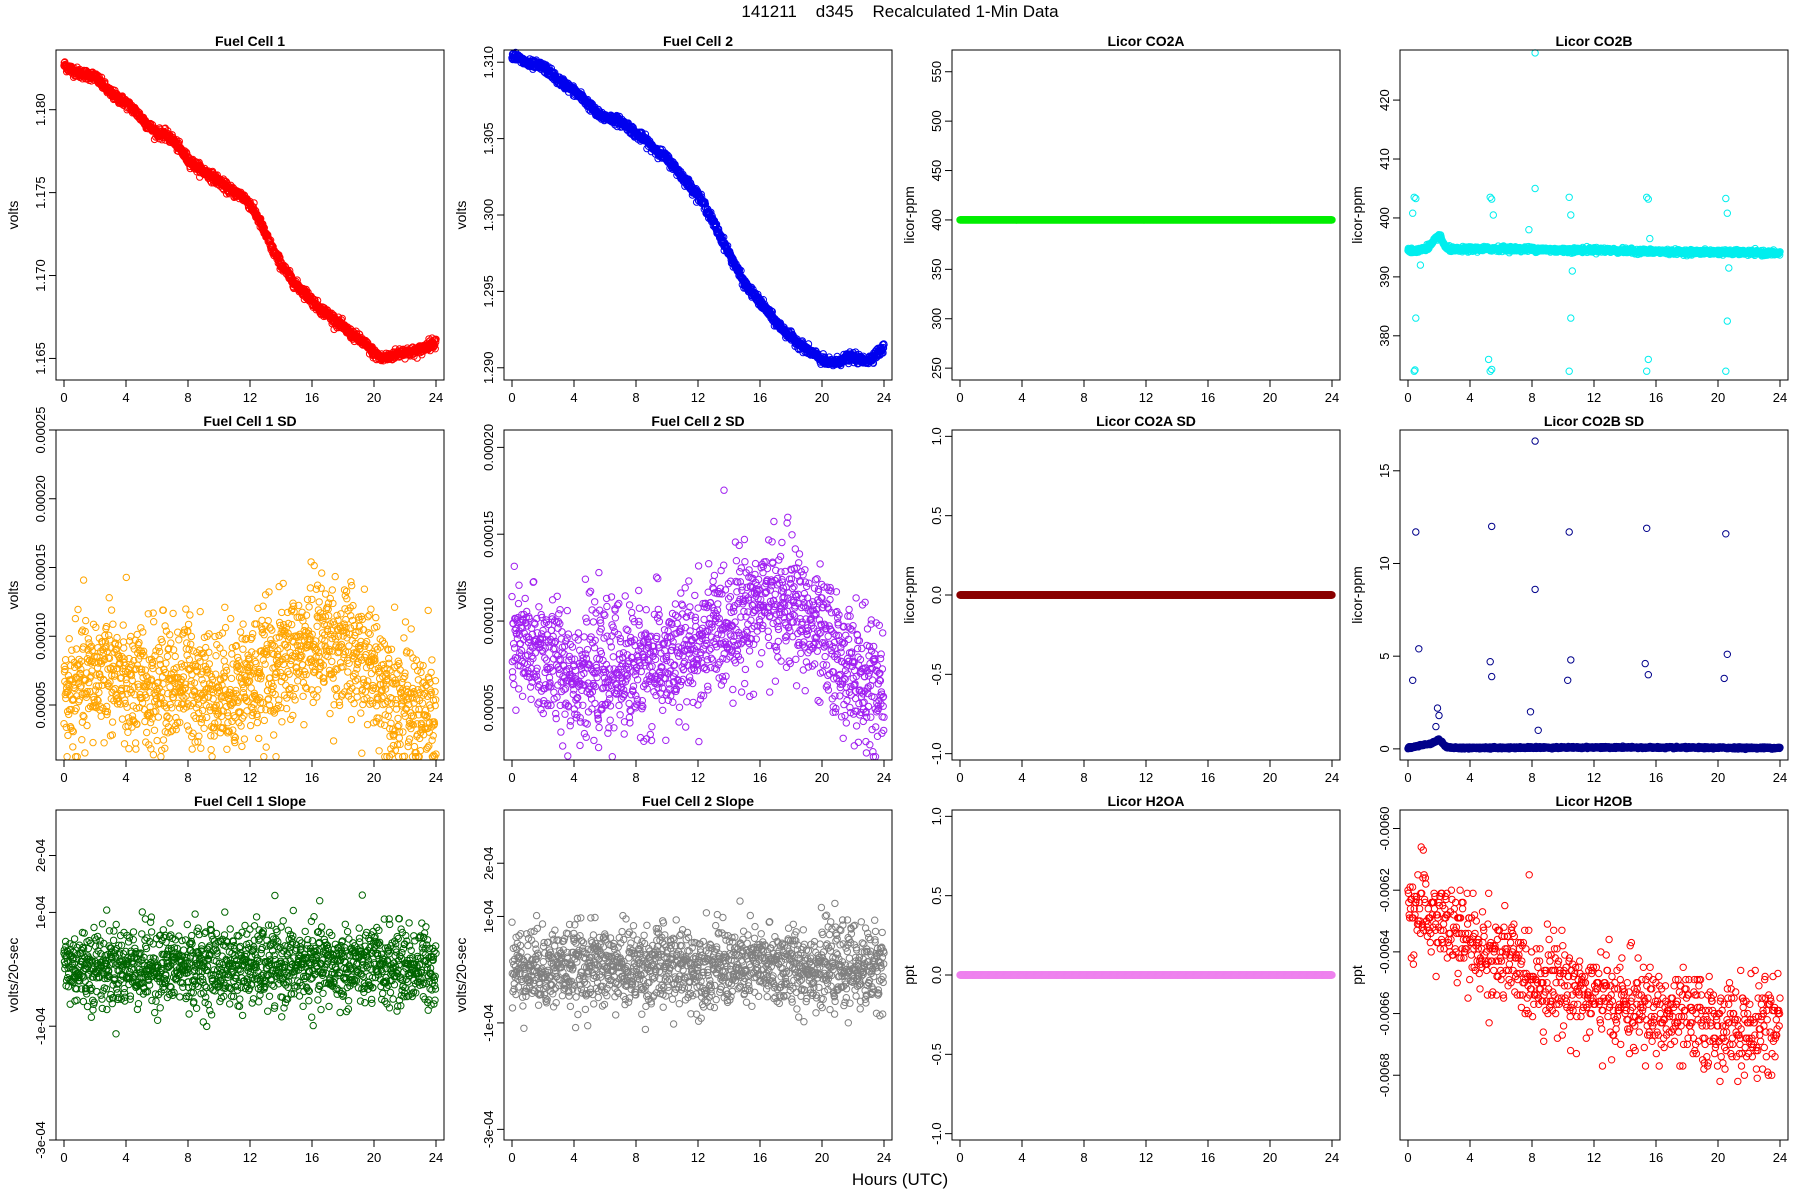  Describe the element at coordinates (1593, 41) in the screenshot. I see `panel-title: Licor CO2B` at that location.